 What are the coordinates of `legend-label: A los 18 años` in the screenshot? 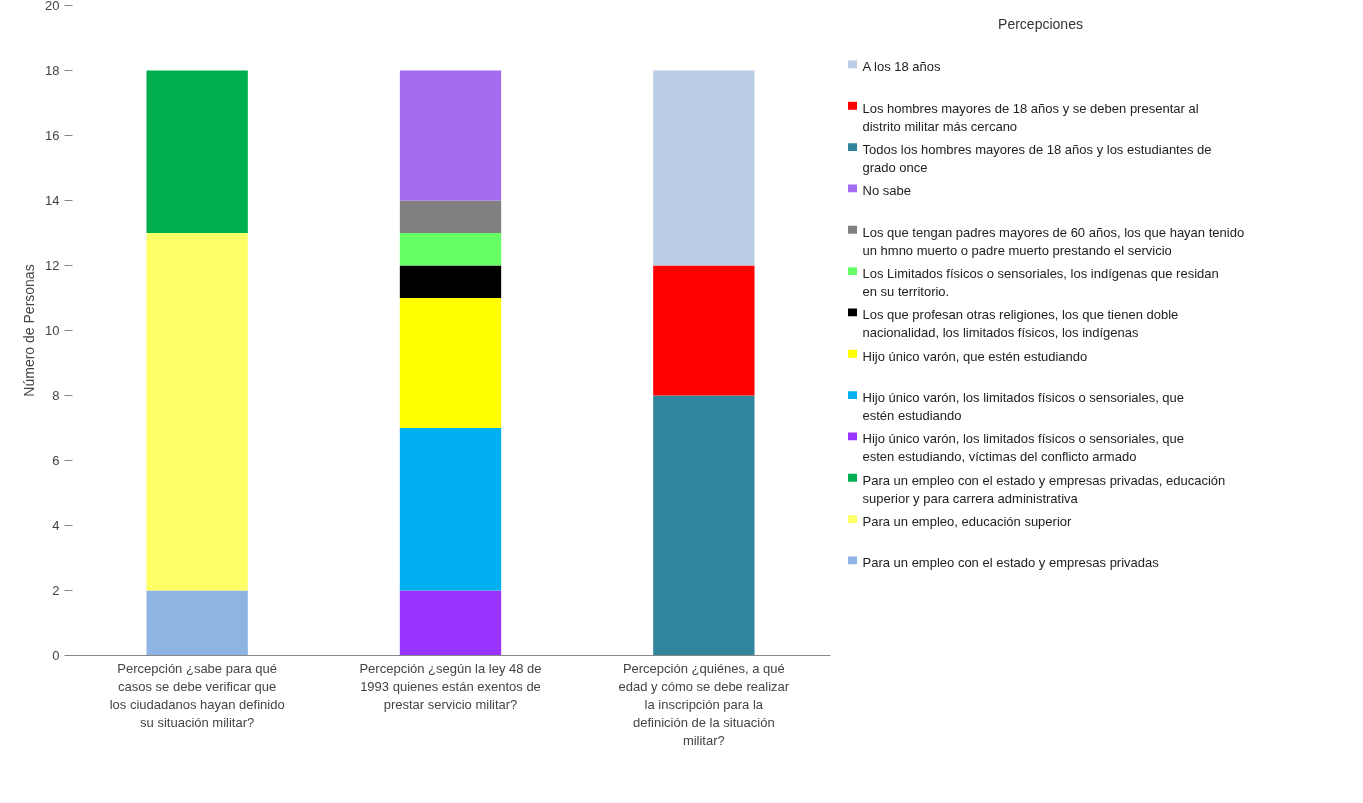 It's located at (902, 67).